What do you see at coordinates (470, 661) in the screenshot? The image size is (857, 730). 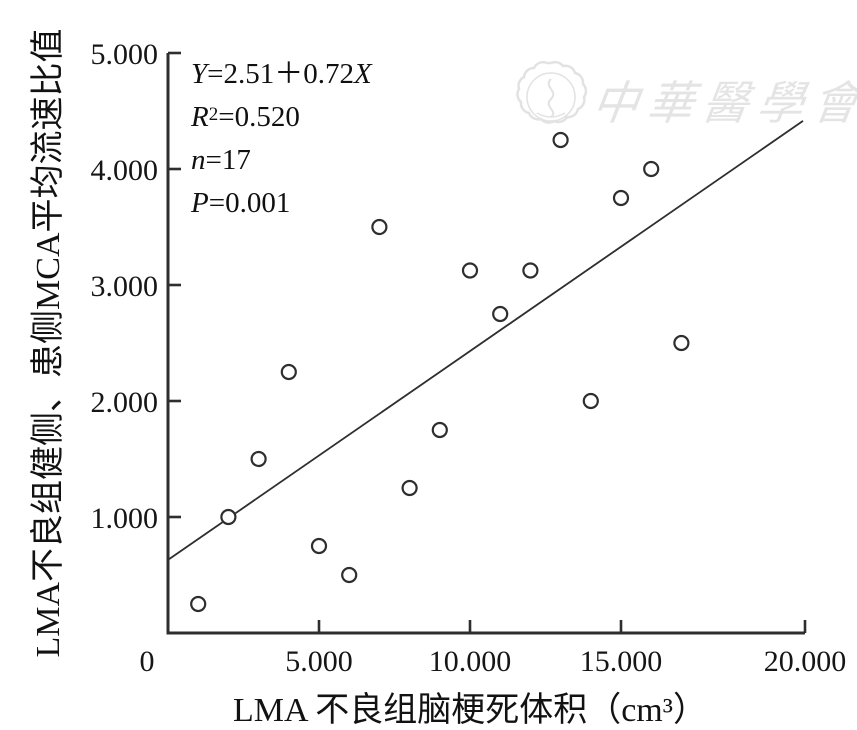 I see `x-tick-label: 10.000` at bounding box center [470, 661].